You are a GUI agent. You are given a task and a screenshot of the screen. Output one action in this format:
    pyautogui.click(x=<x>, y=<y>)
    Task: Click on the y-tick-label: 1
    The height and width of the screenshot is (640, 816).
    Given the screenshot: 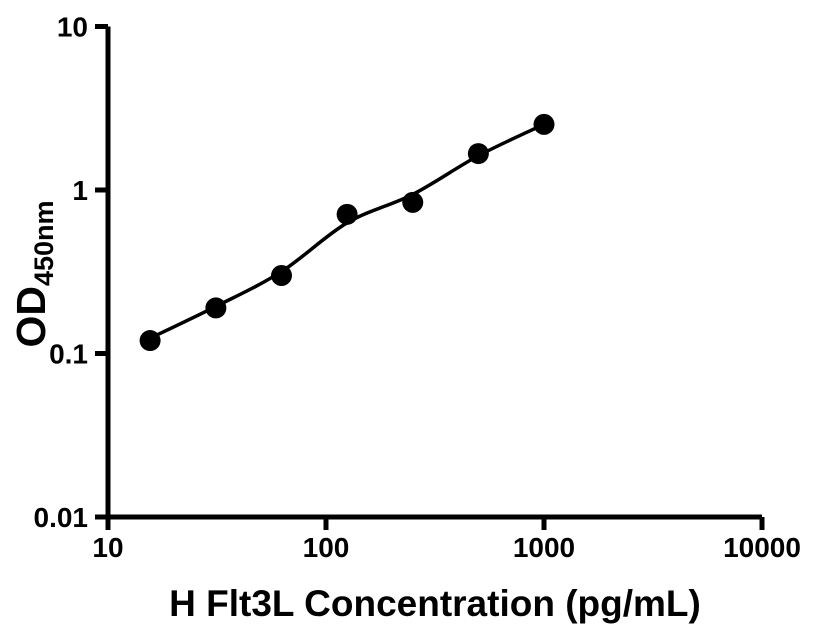 What is the action you would take?
    pyautogui.click(x=80, y=190)
    